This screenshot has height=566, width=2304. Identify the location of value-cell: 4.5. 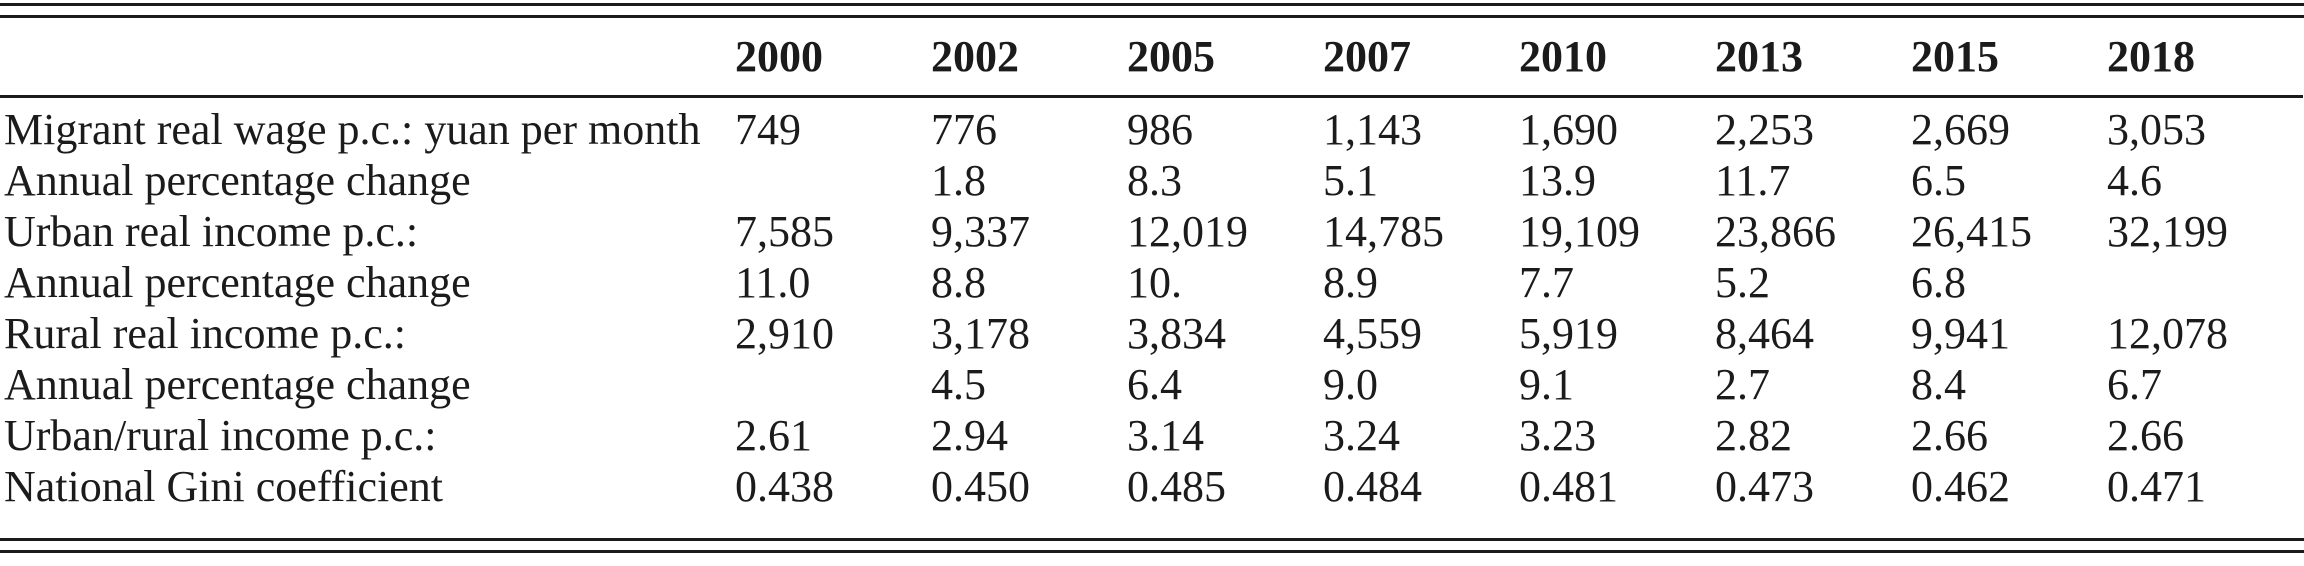
(958, 384).